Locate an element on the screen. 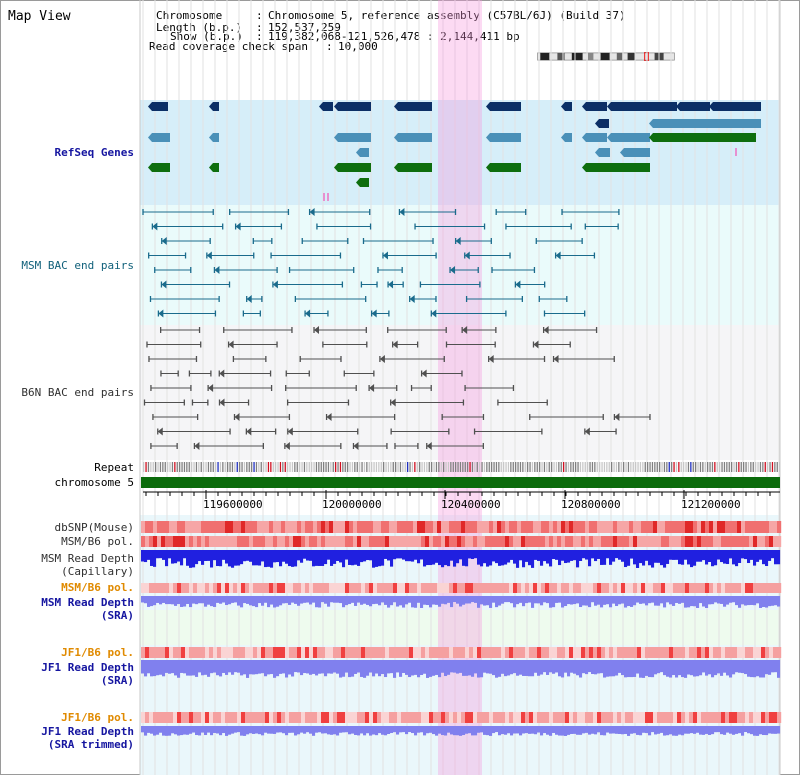  msm-bac-label: MSM BAC end pairs is located at coordinates (77, 265).